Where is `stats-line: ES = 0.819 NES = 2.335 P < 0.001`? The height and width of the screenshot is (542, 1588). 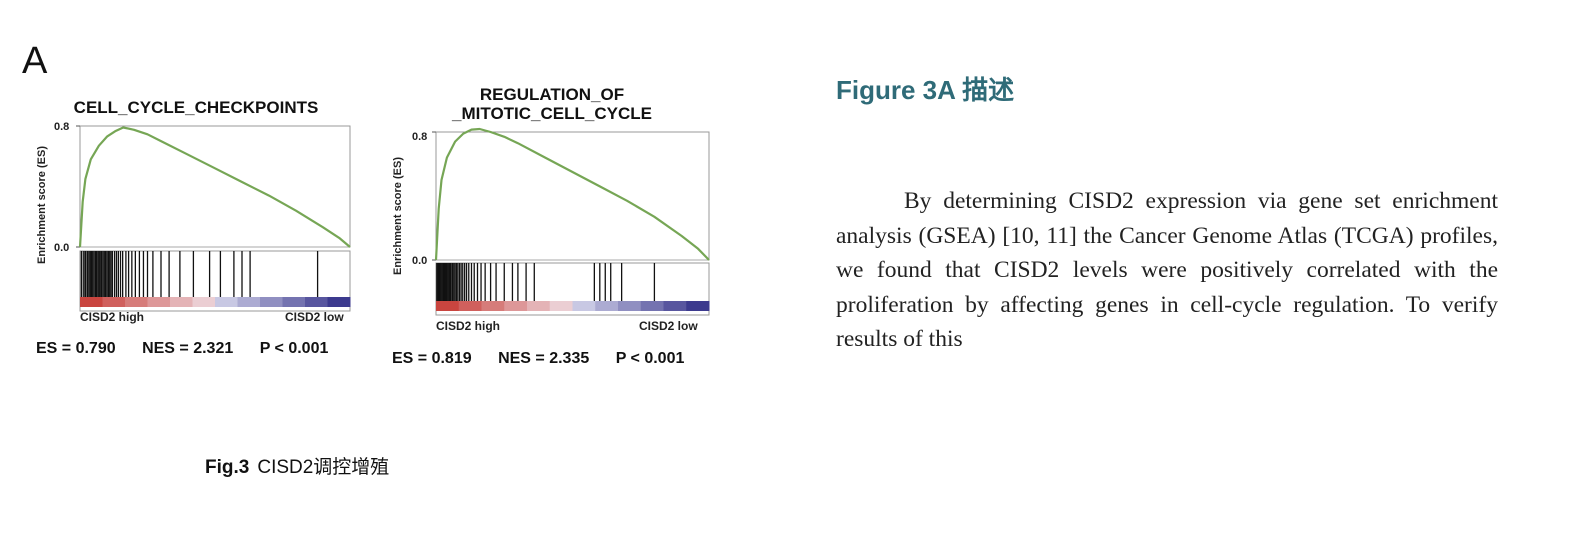 stats-line: ES = 0.819 NES = 2.335 P < 0.001 is located at coordinates (549, 359).